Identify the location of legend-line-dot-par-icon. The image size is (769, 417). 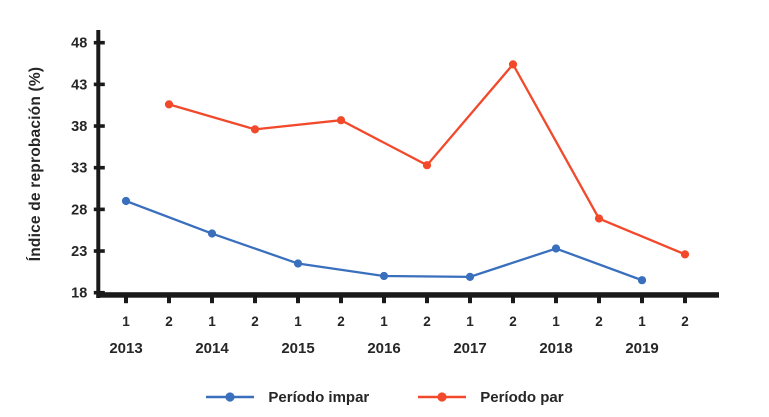
(442, 397).